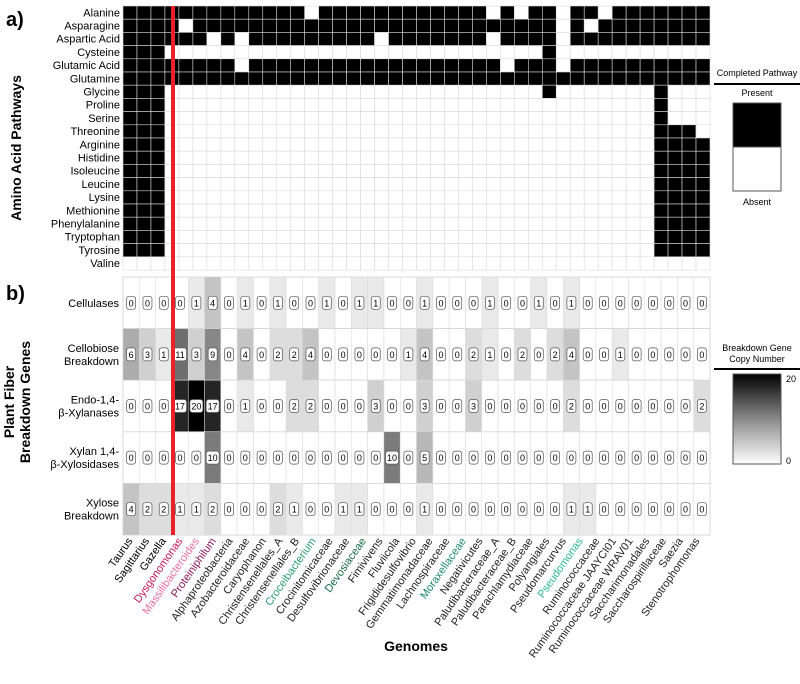  Describe the element at coordinates (196, 355) in the screenshot. I see `b-value-label: 3` at that location.